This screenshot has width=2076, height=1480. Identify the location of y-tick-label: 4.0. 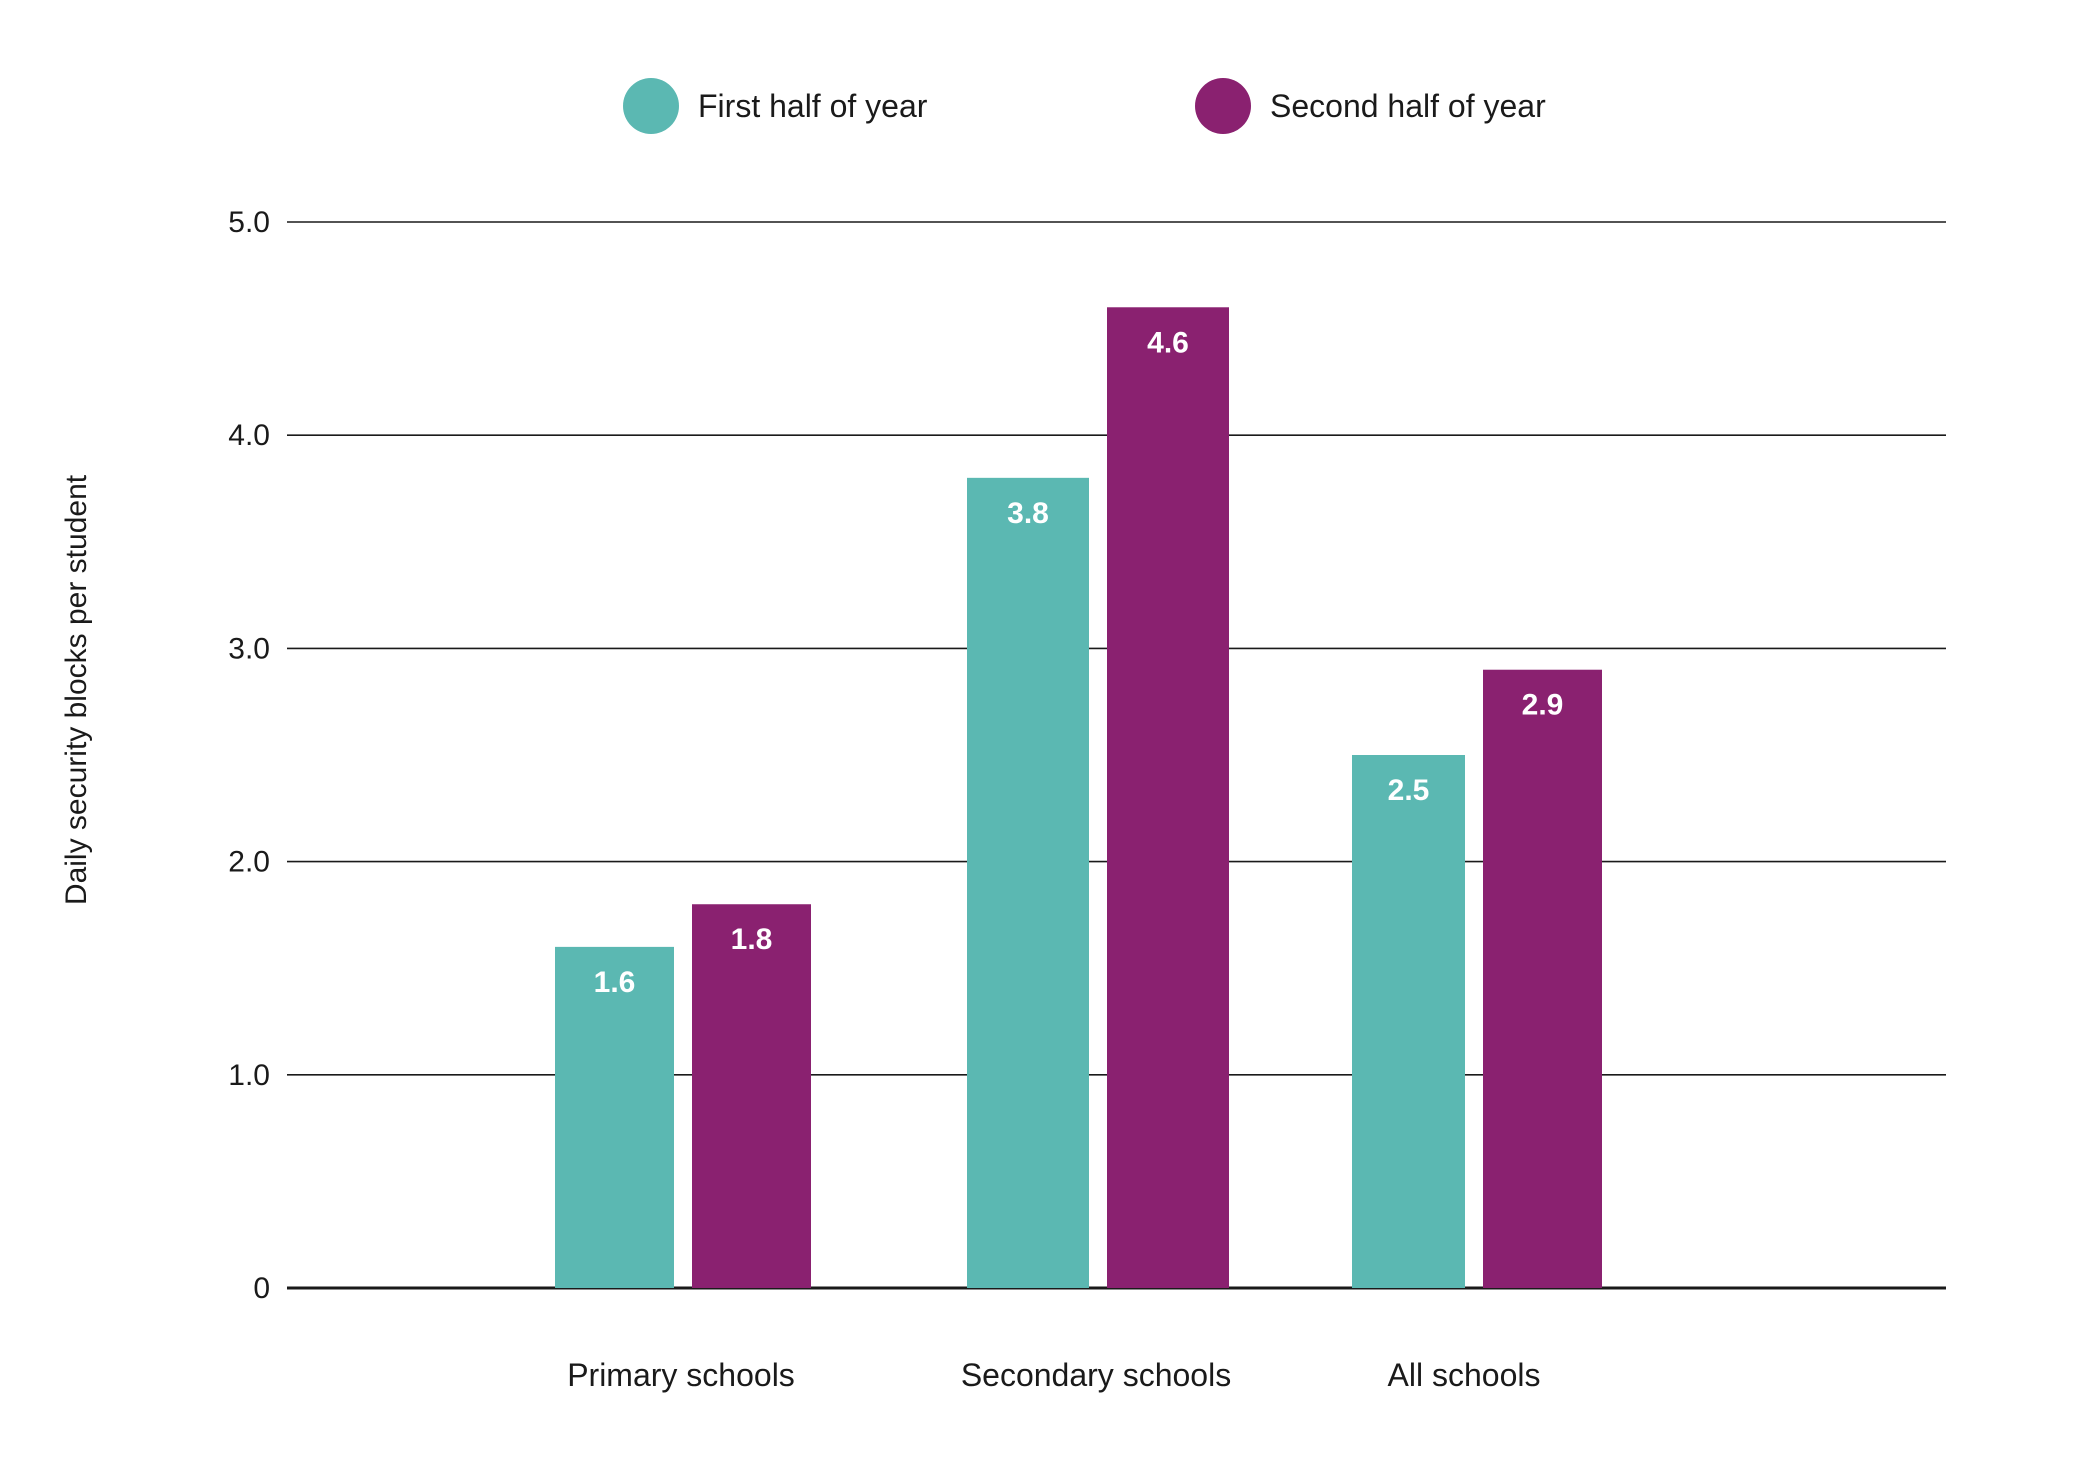
(249, 435).